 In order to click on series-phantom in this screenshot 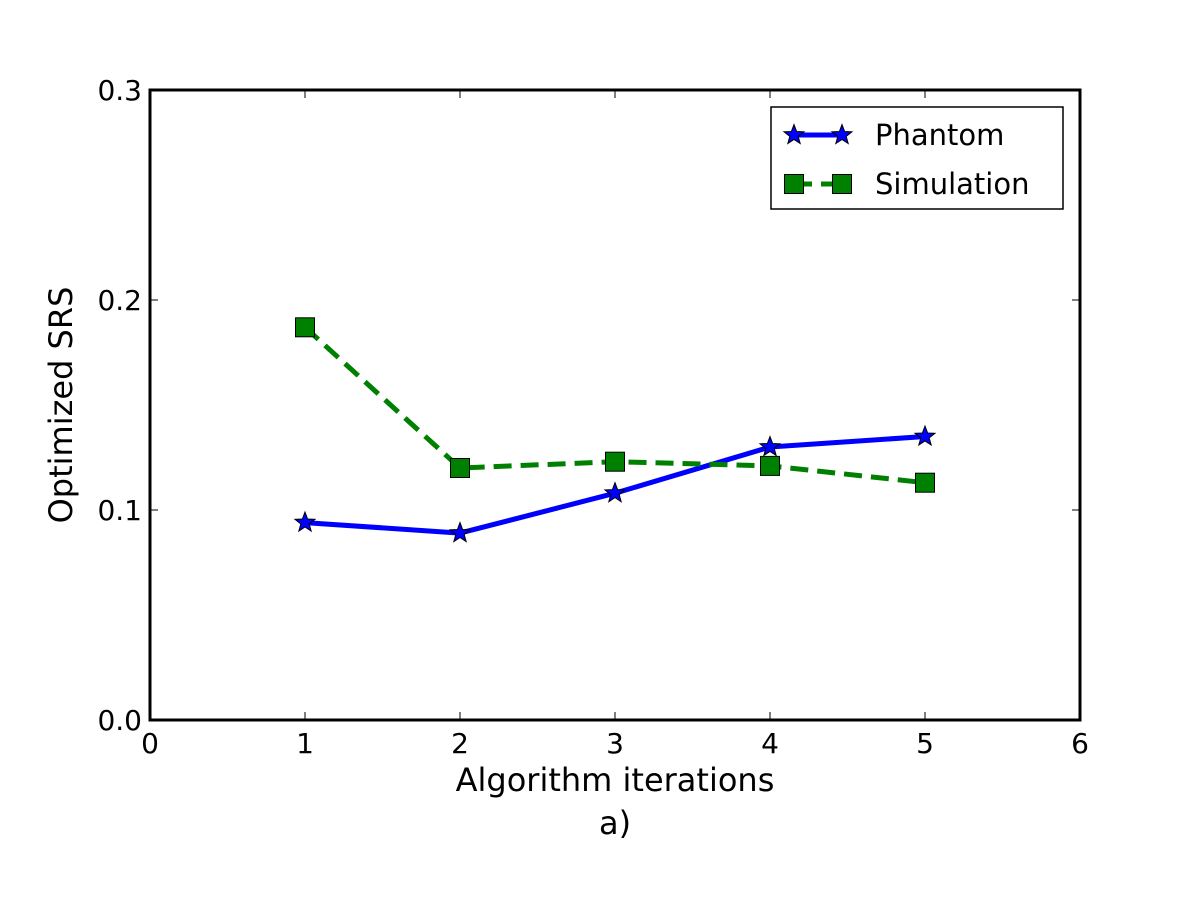, I will do `click(615, 483)`.